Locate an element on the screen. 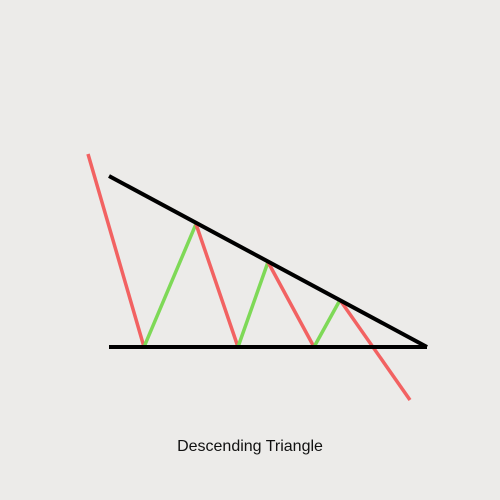 This screenshot has height=500, width=500. breakdown-down-leg is located at coordinates (375, 350).